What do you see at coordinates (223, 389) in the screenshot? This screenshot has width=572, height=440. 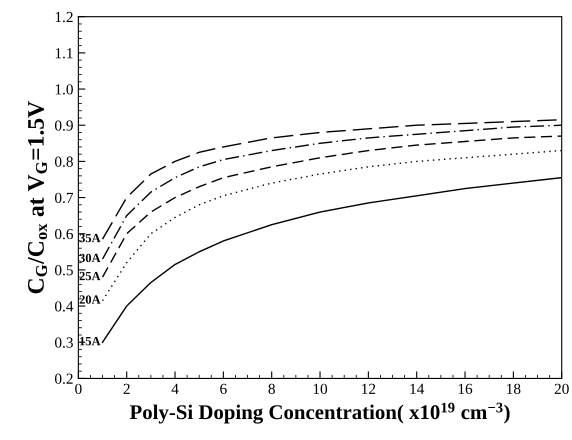 I see `x-tick-label: 6` at bounding box center [223, 389].